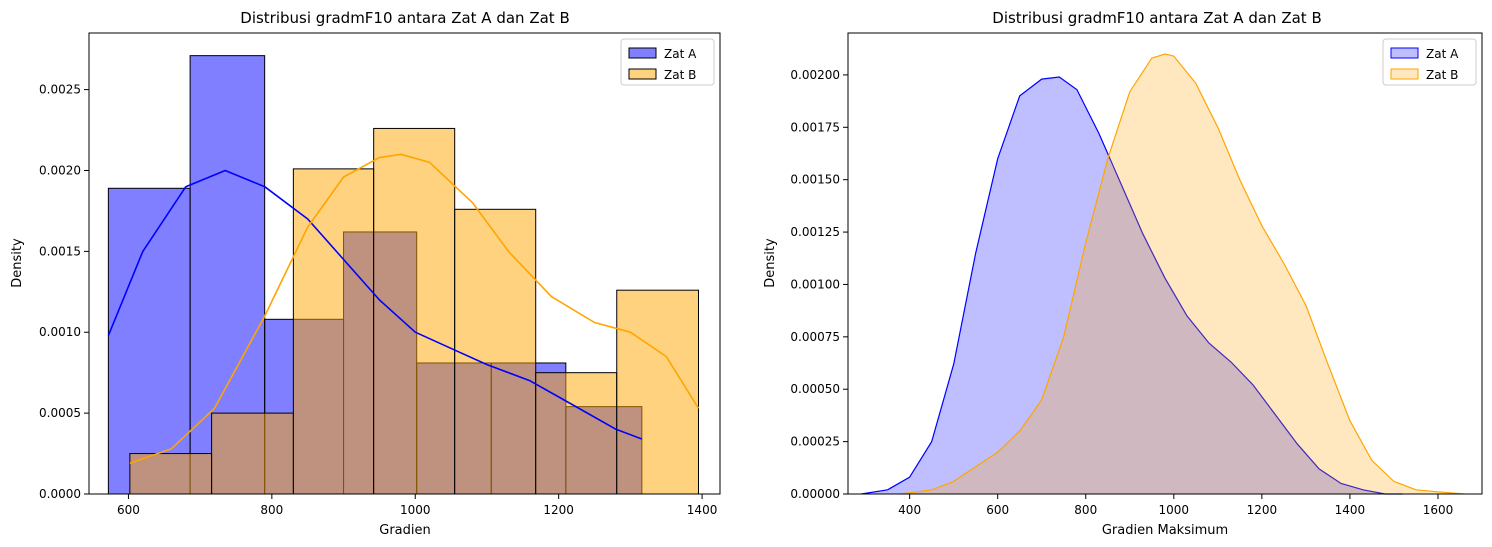 This screenshot has height=547, width=1492. What do you see at coordinates (1438, 510) in the screenshot?
I see `x-tick-label: 1600` at bounding box center [1438, 510].